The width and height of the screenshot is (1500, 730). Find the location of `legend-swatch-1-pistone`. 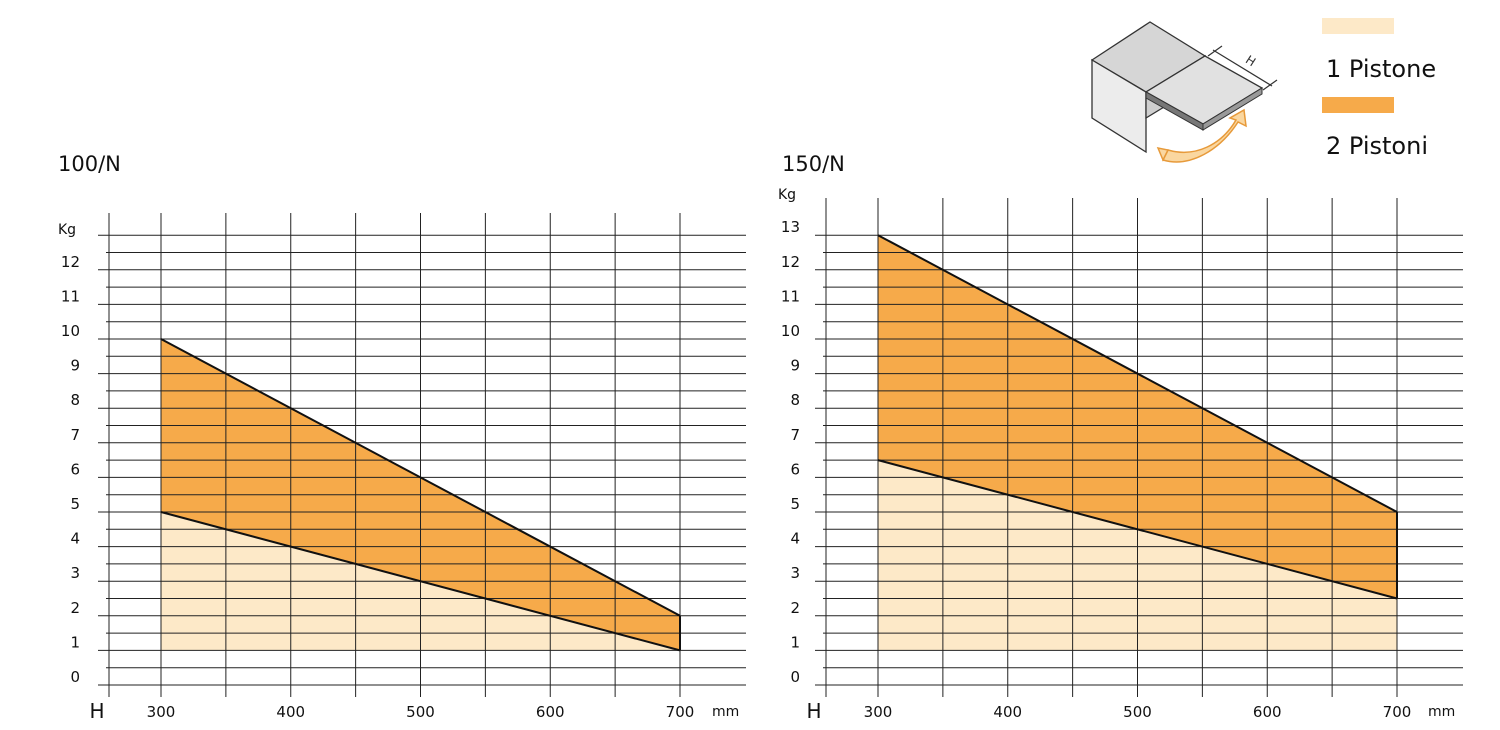

legend-swatch-1-pistone is located at coordinates (1358, 26).